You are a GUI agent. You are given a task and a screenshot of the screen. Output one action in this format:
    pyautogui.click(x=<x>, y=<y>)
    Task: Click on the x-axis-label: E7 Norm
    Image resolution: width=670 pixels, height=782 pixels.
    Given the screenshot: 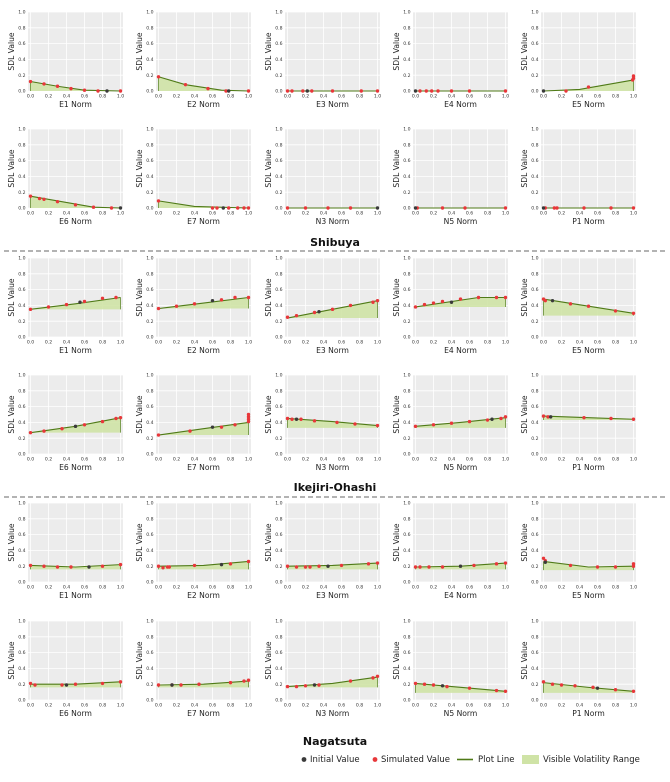 What is the action you would take?
    pyautogui.click(x=203, y=221)
    